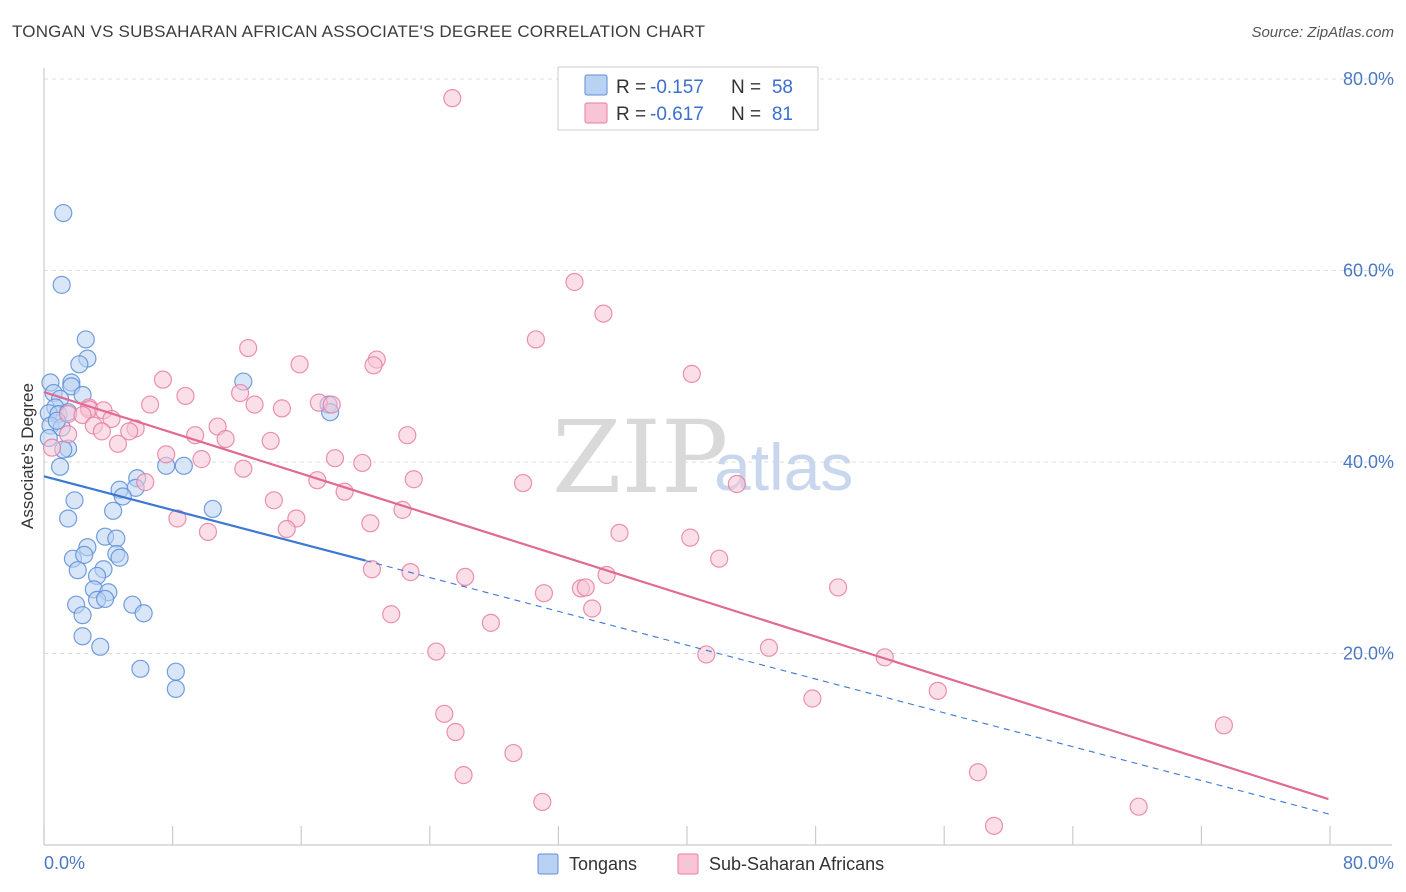 This screenshot has height=892, width=1406. I want to click on watermark: ZIP atlas, so click(702, 457).